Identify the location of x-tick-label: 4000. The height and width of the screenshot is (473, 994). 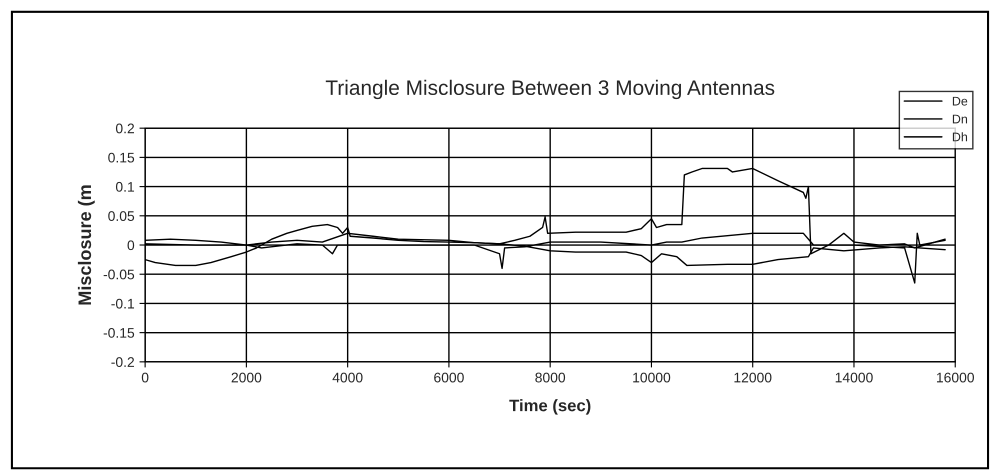
(347, 377).